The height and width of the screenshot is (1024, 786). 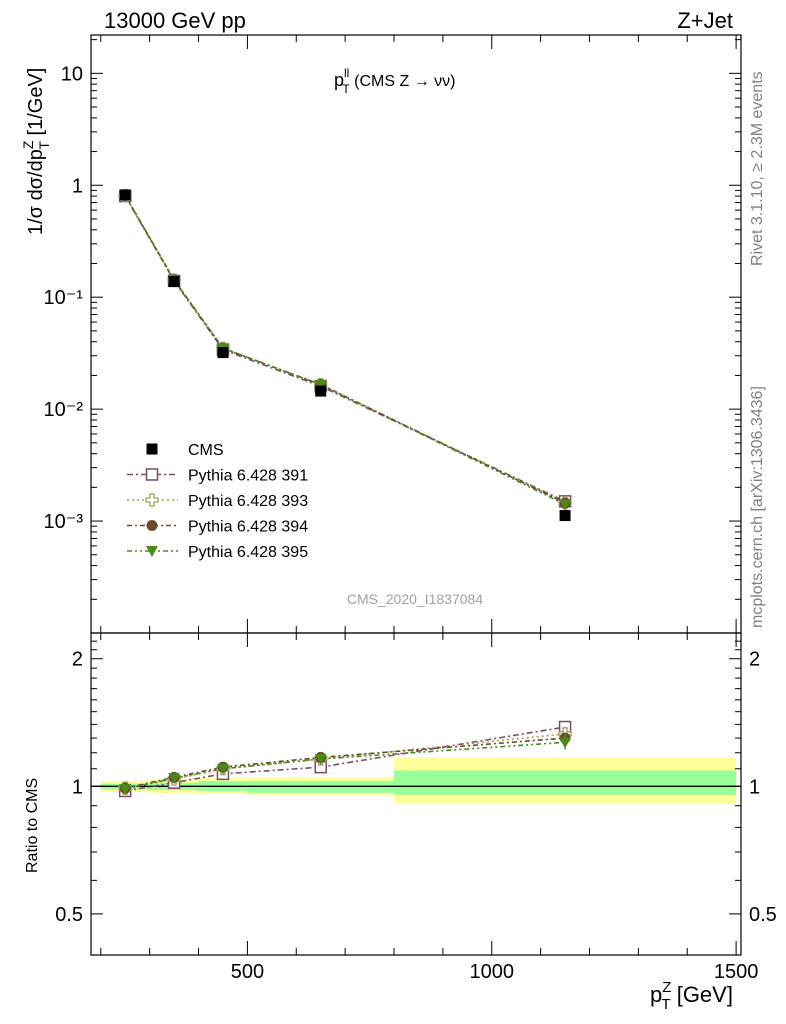 I want to click on x-tick-label: 1000, so click(x=492, y=972).